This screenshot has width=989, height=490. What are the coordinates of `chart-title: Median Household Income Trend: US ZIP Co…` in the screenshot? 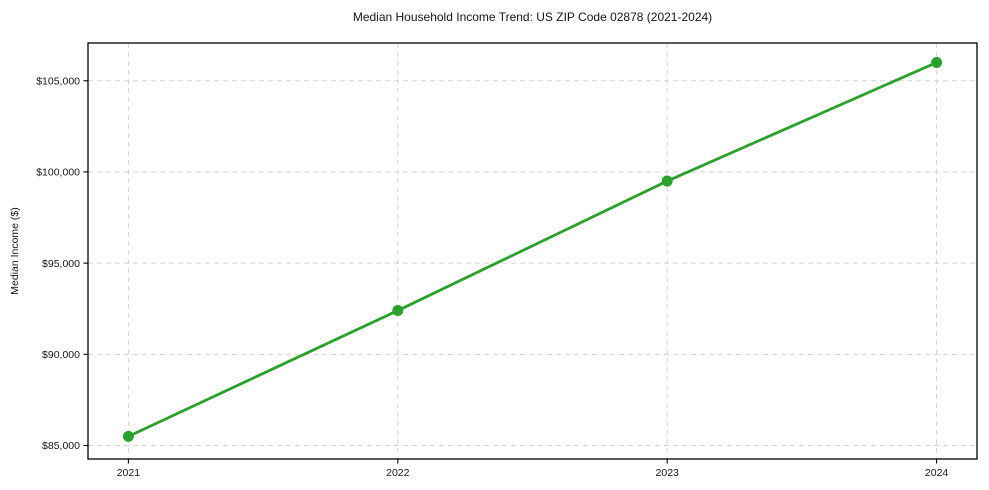 It's located at (532, 17).